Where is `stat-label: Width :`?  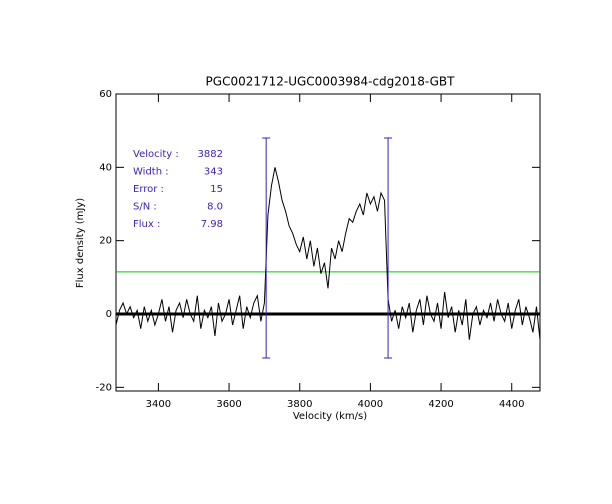 stat-label: Width : is located at coordinates (151, 172).